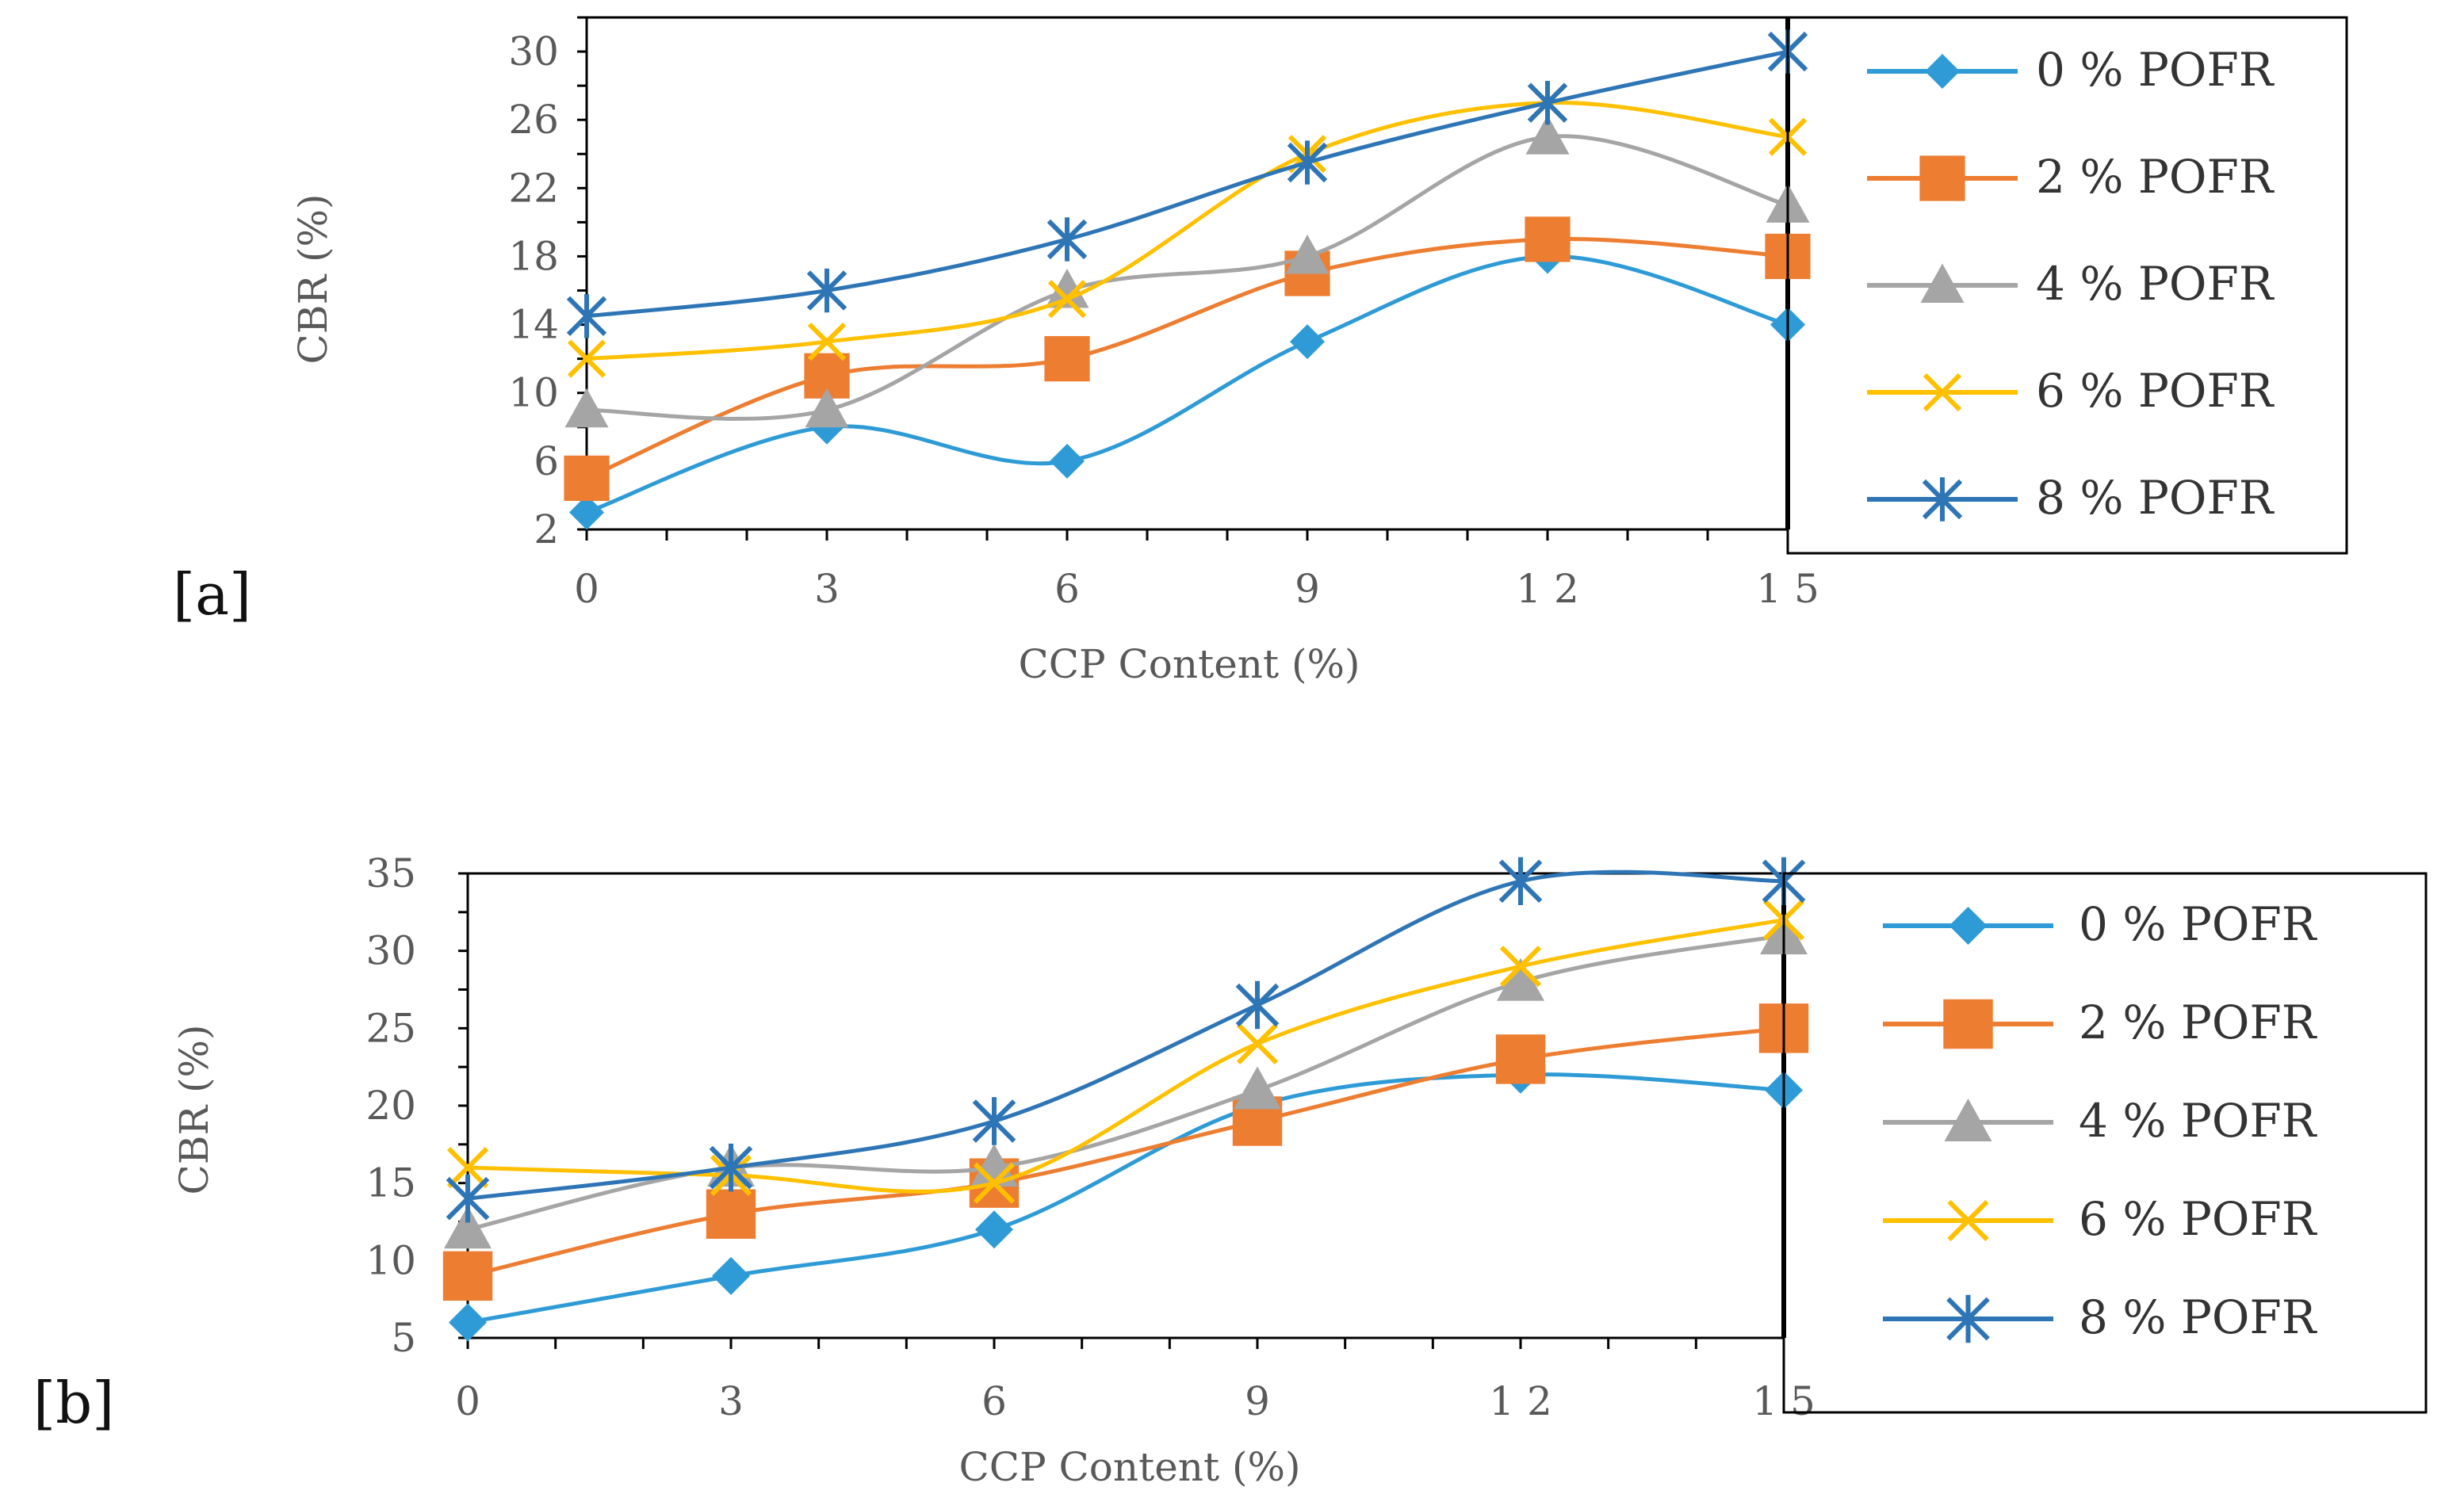 The height and width of the screenshot is (1498, 2464). What do you see at coordinates (391, 951) in the screenshot?
I see `y-tick-label: 30` at bounding box center [391, 951].